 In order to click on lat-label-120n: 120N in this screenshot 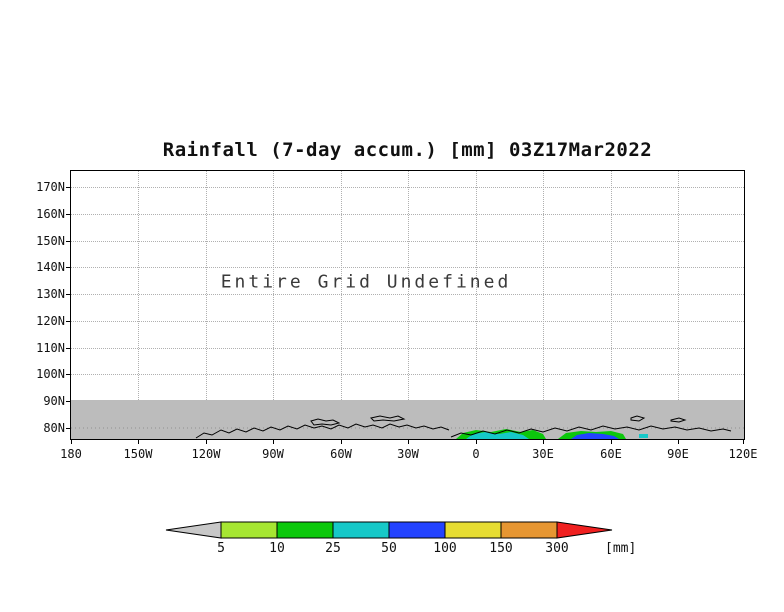, I will do `click(50, 321)`.